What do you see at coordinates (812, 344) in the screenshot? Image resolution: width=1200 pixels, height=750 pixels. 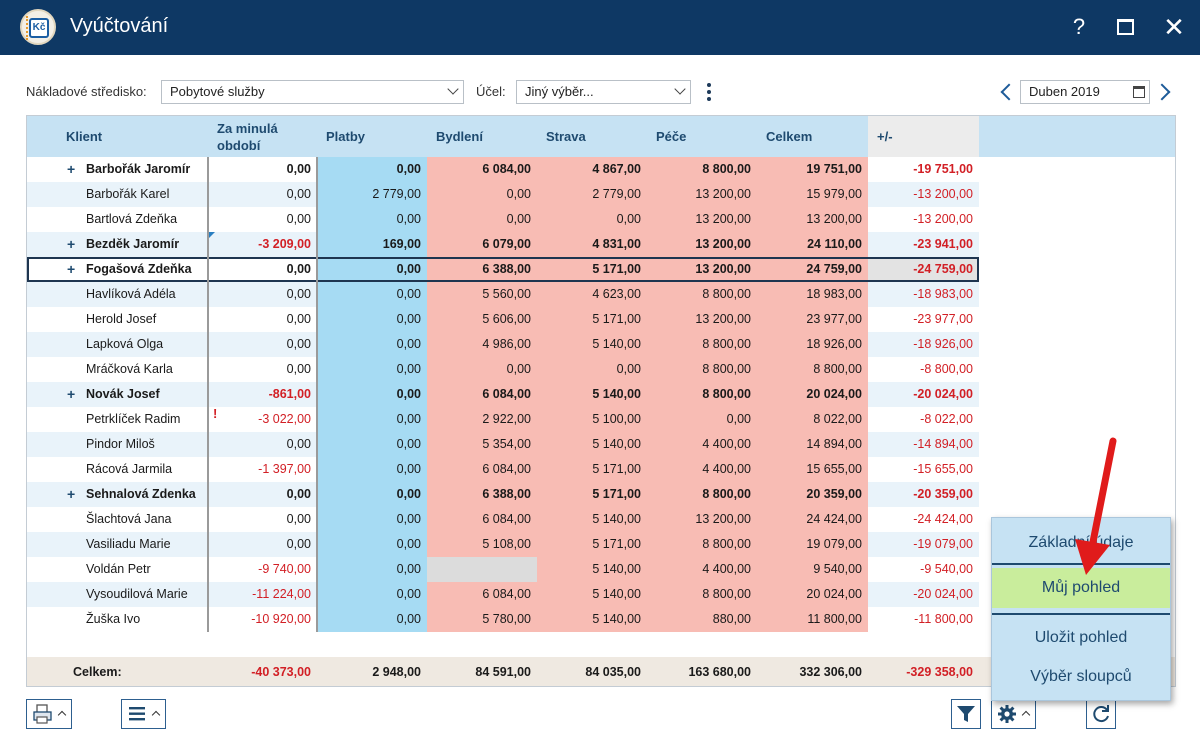 I see `cell-total: 18 926,00` at bounding box center [812, 344].